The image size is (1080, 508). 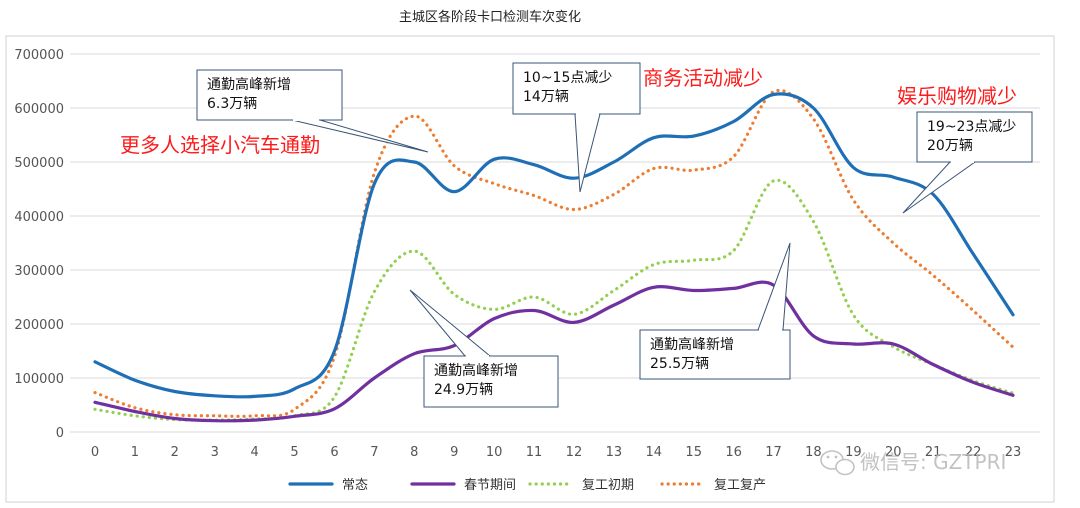 I want to click on y-tick-label: 100000, so click(x=39, y=379).